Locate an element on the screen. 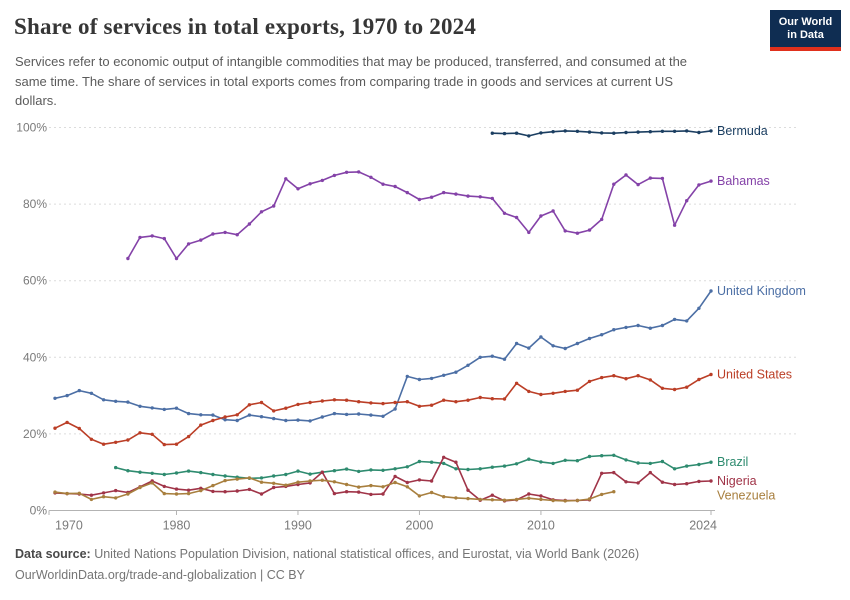  series-point-nigeria-2023 is located at coordinates (699, 481).